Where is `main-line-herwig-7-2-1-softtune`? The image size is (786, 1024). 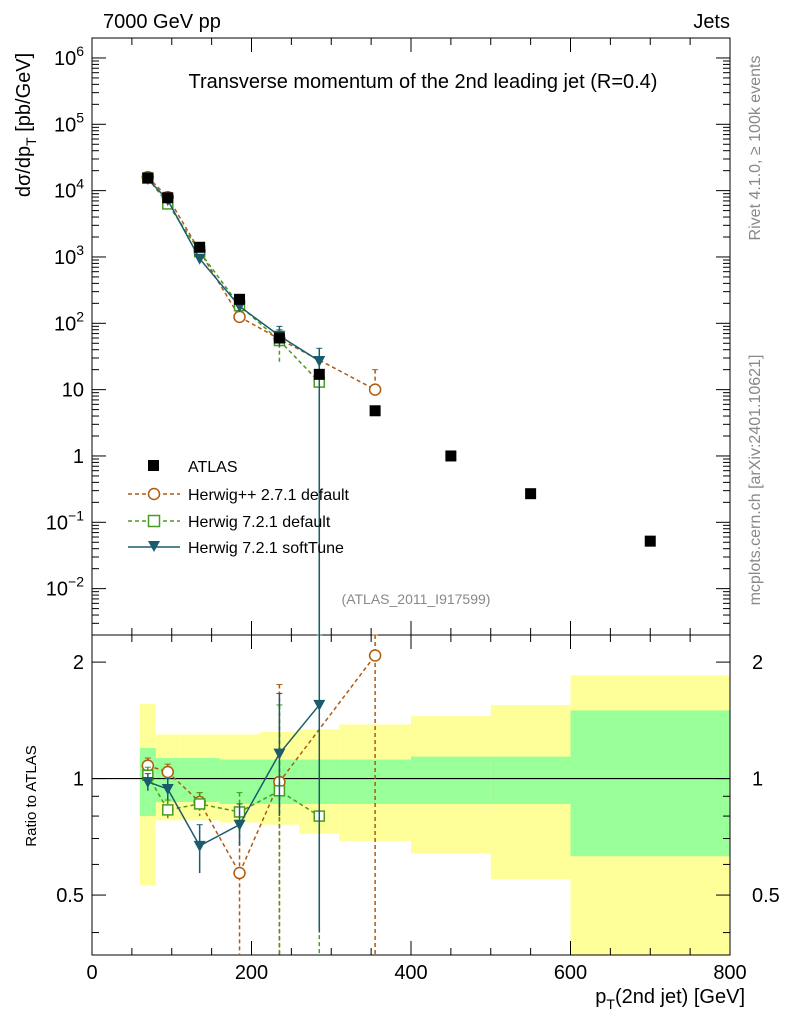
main-line-herwig-7-2-1-softtune is located at coordinates (233, 270).